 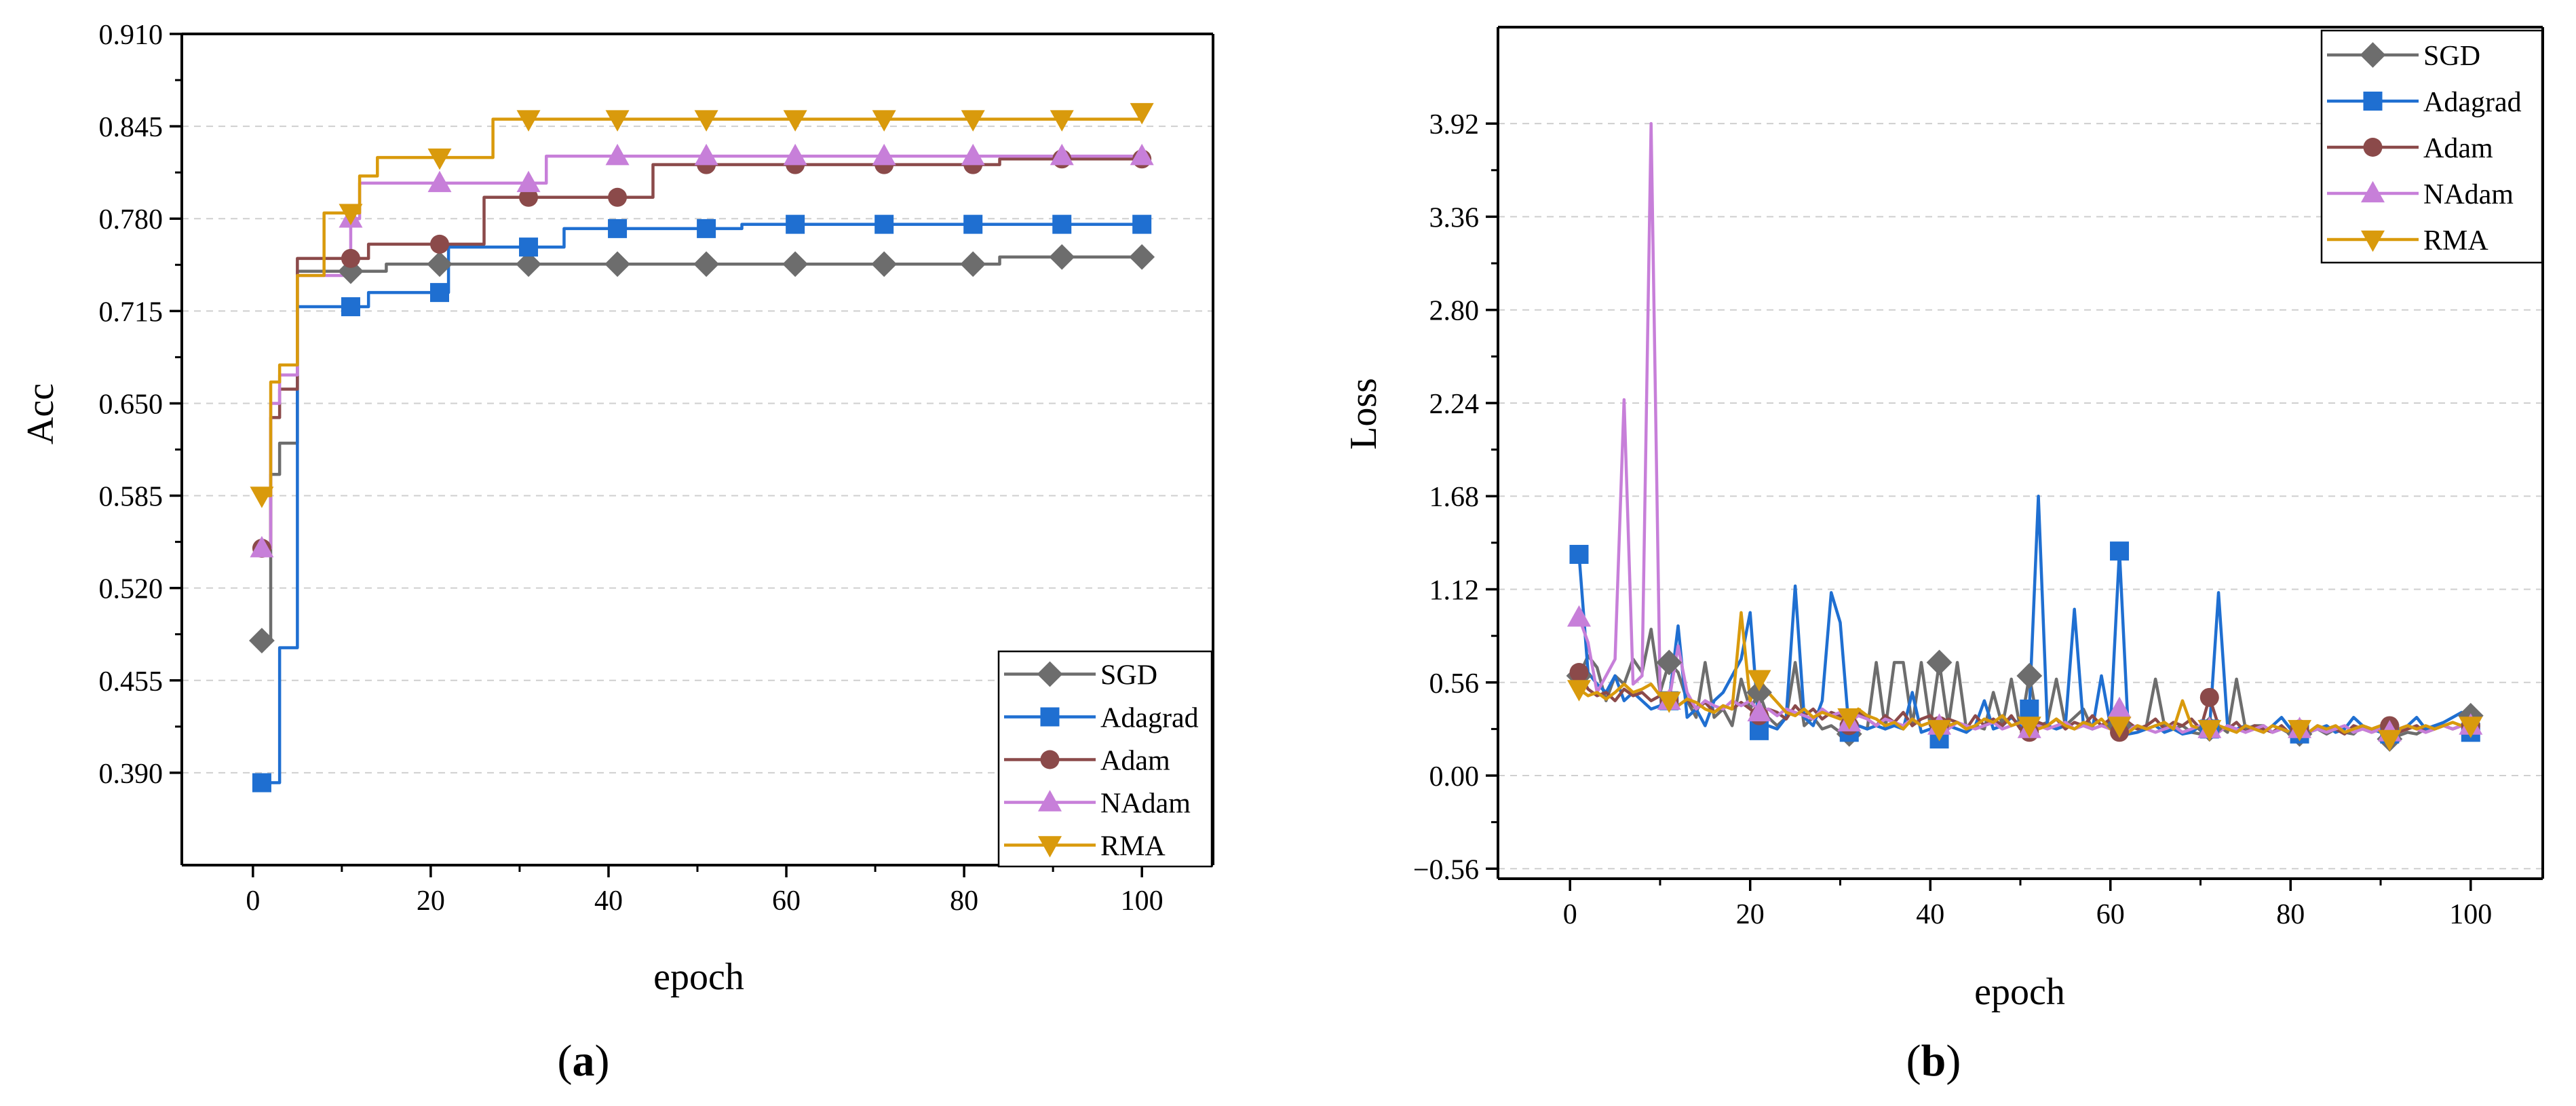 What do you see at coordinates (2470, 914) in the screenshot?
I see `x-tick-label: 100` at bounding box center [2470, 914].